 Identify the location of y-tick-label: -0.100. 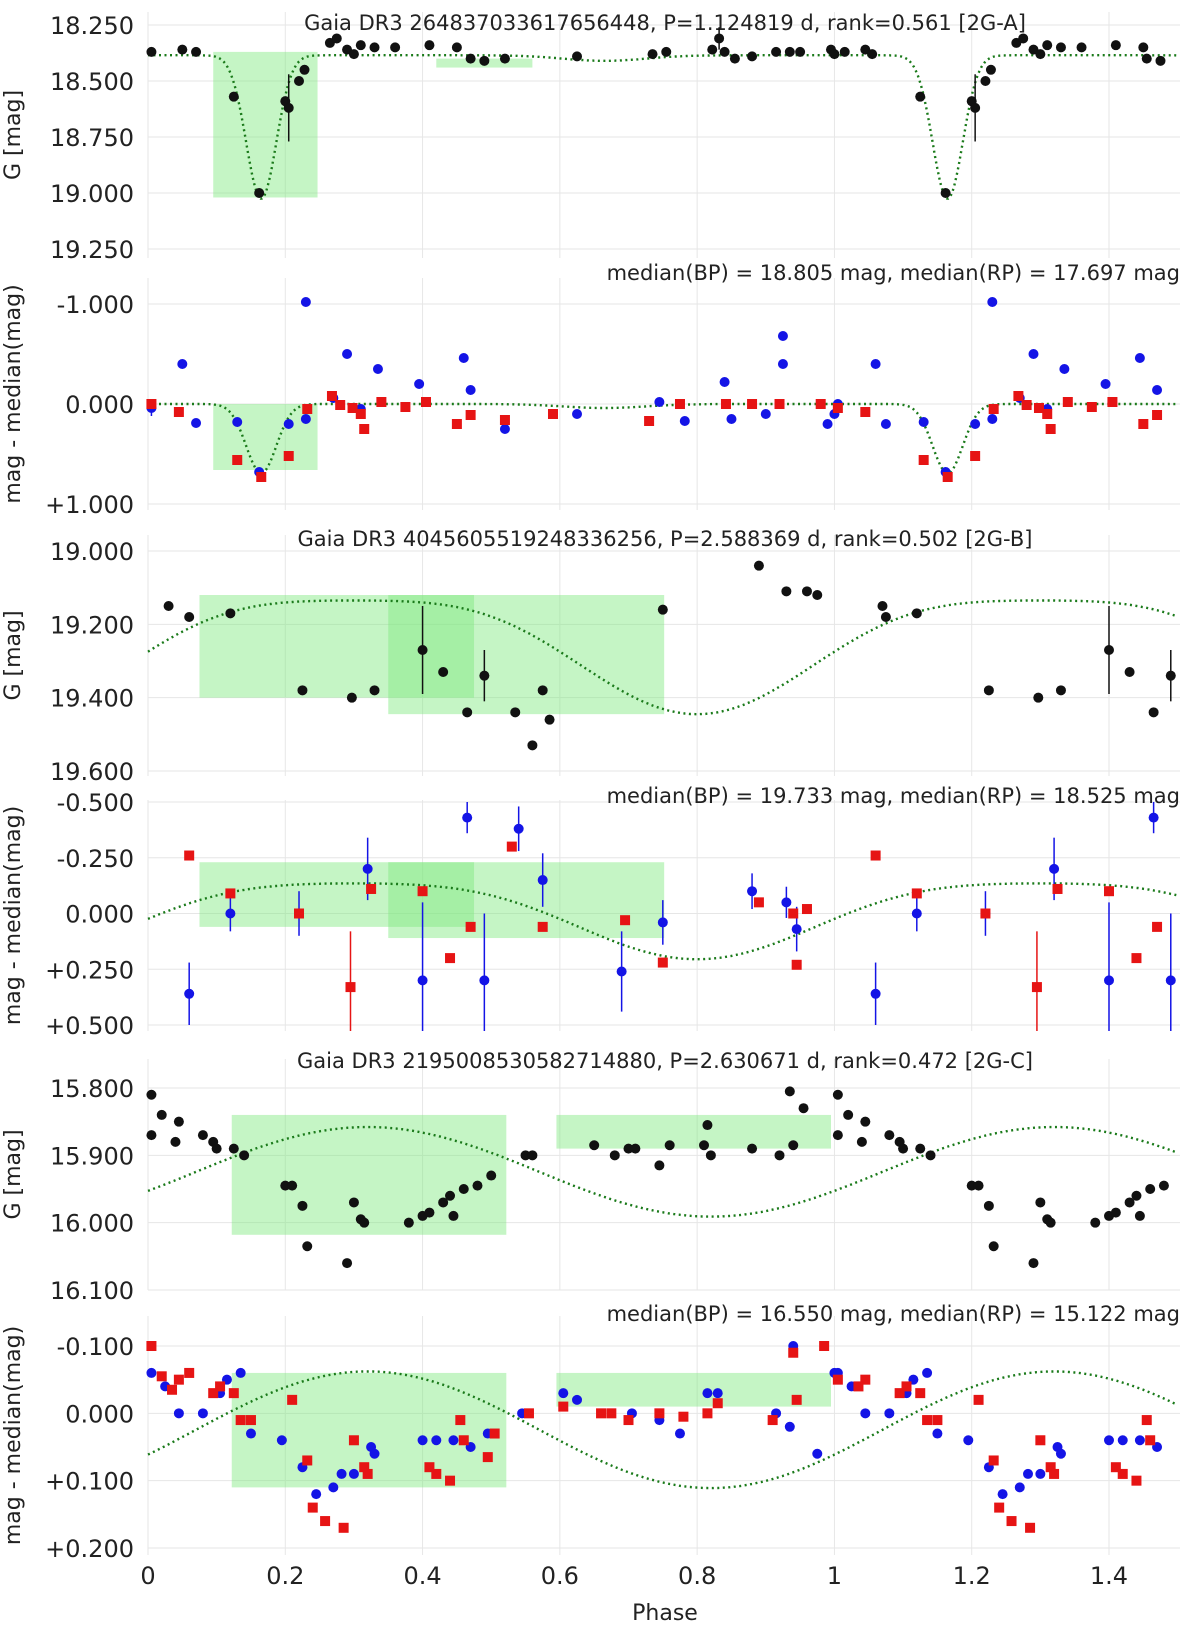
(95, 1347).